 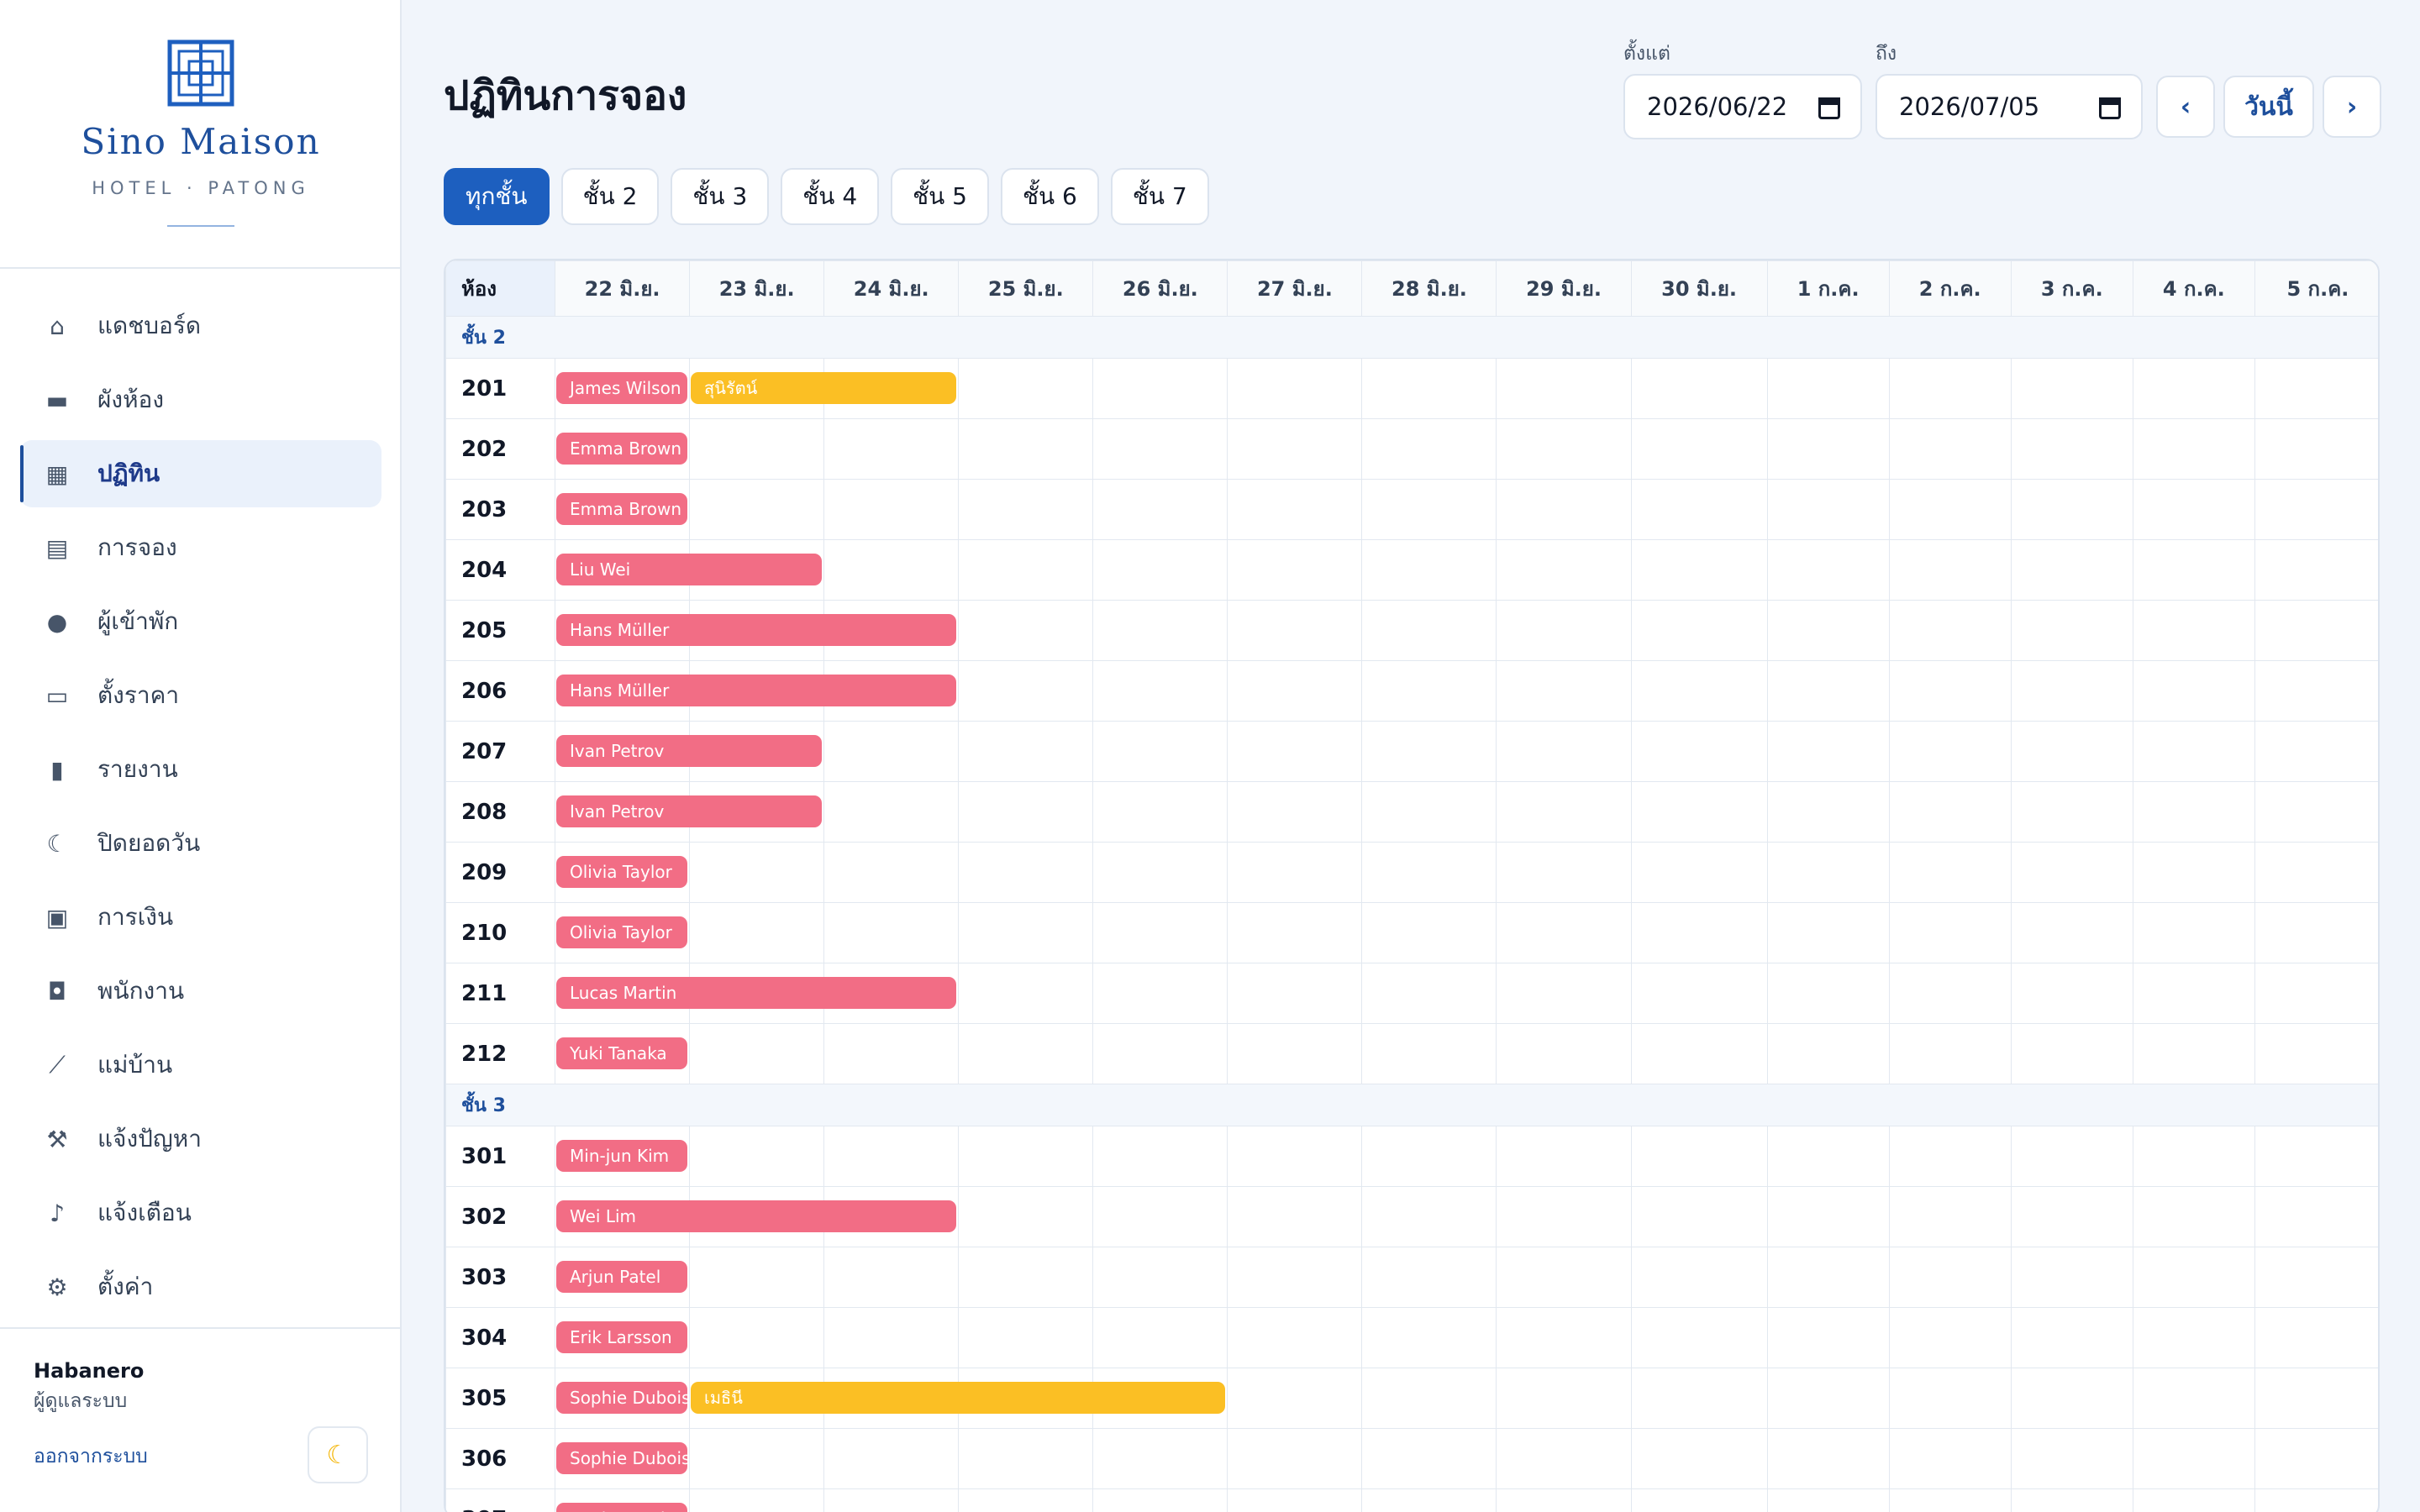 I want to click on booking-bar: Lucas Martin, so click(x=756, y=993).